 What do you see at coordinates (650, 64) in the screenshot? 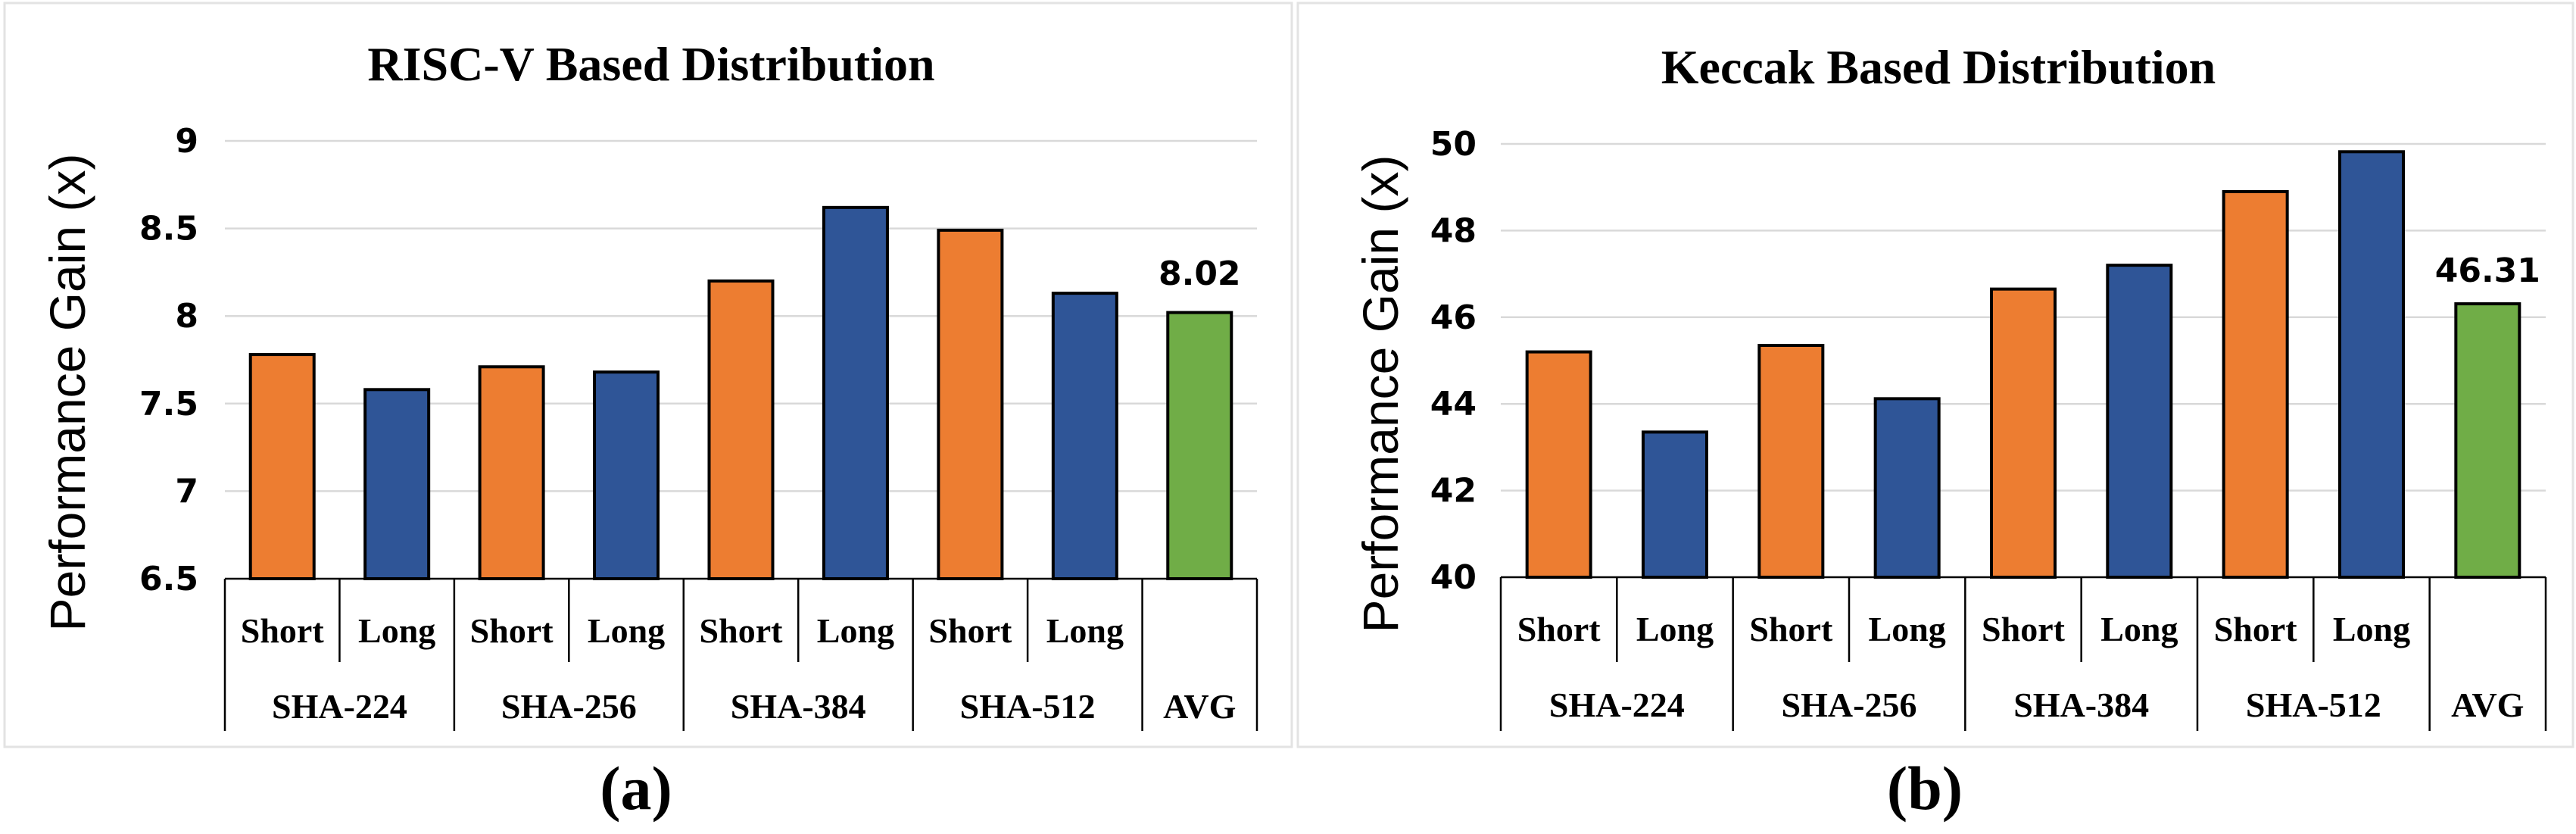
I see `chart-title: RISC-V Based Distribution` at bounding box center [650, 64].